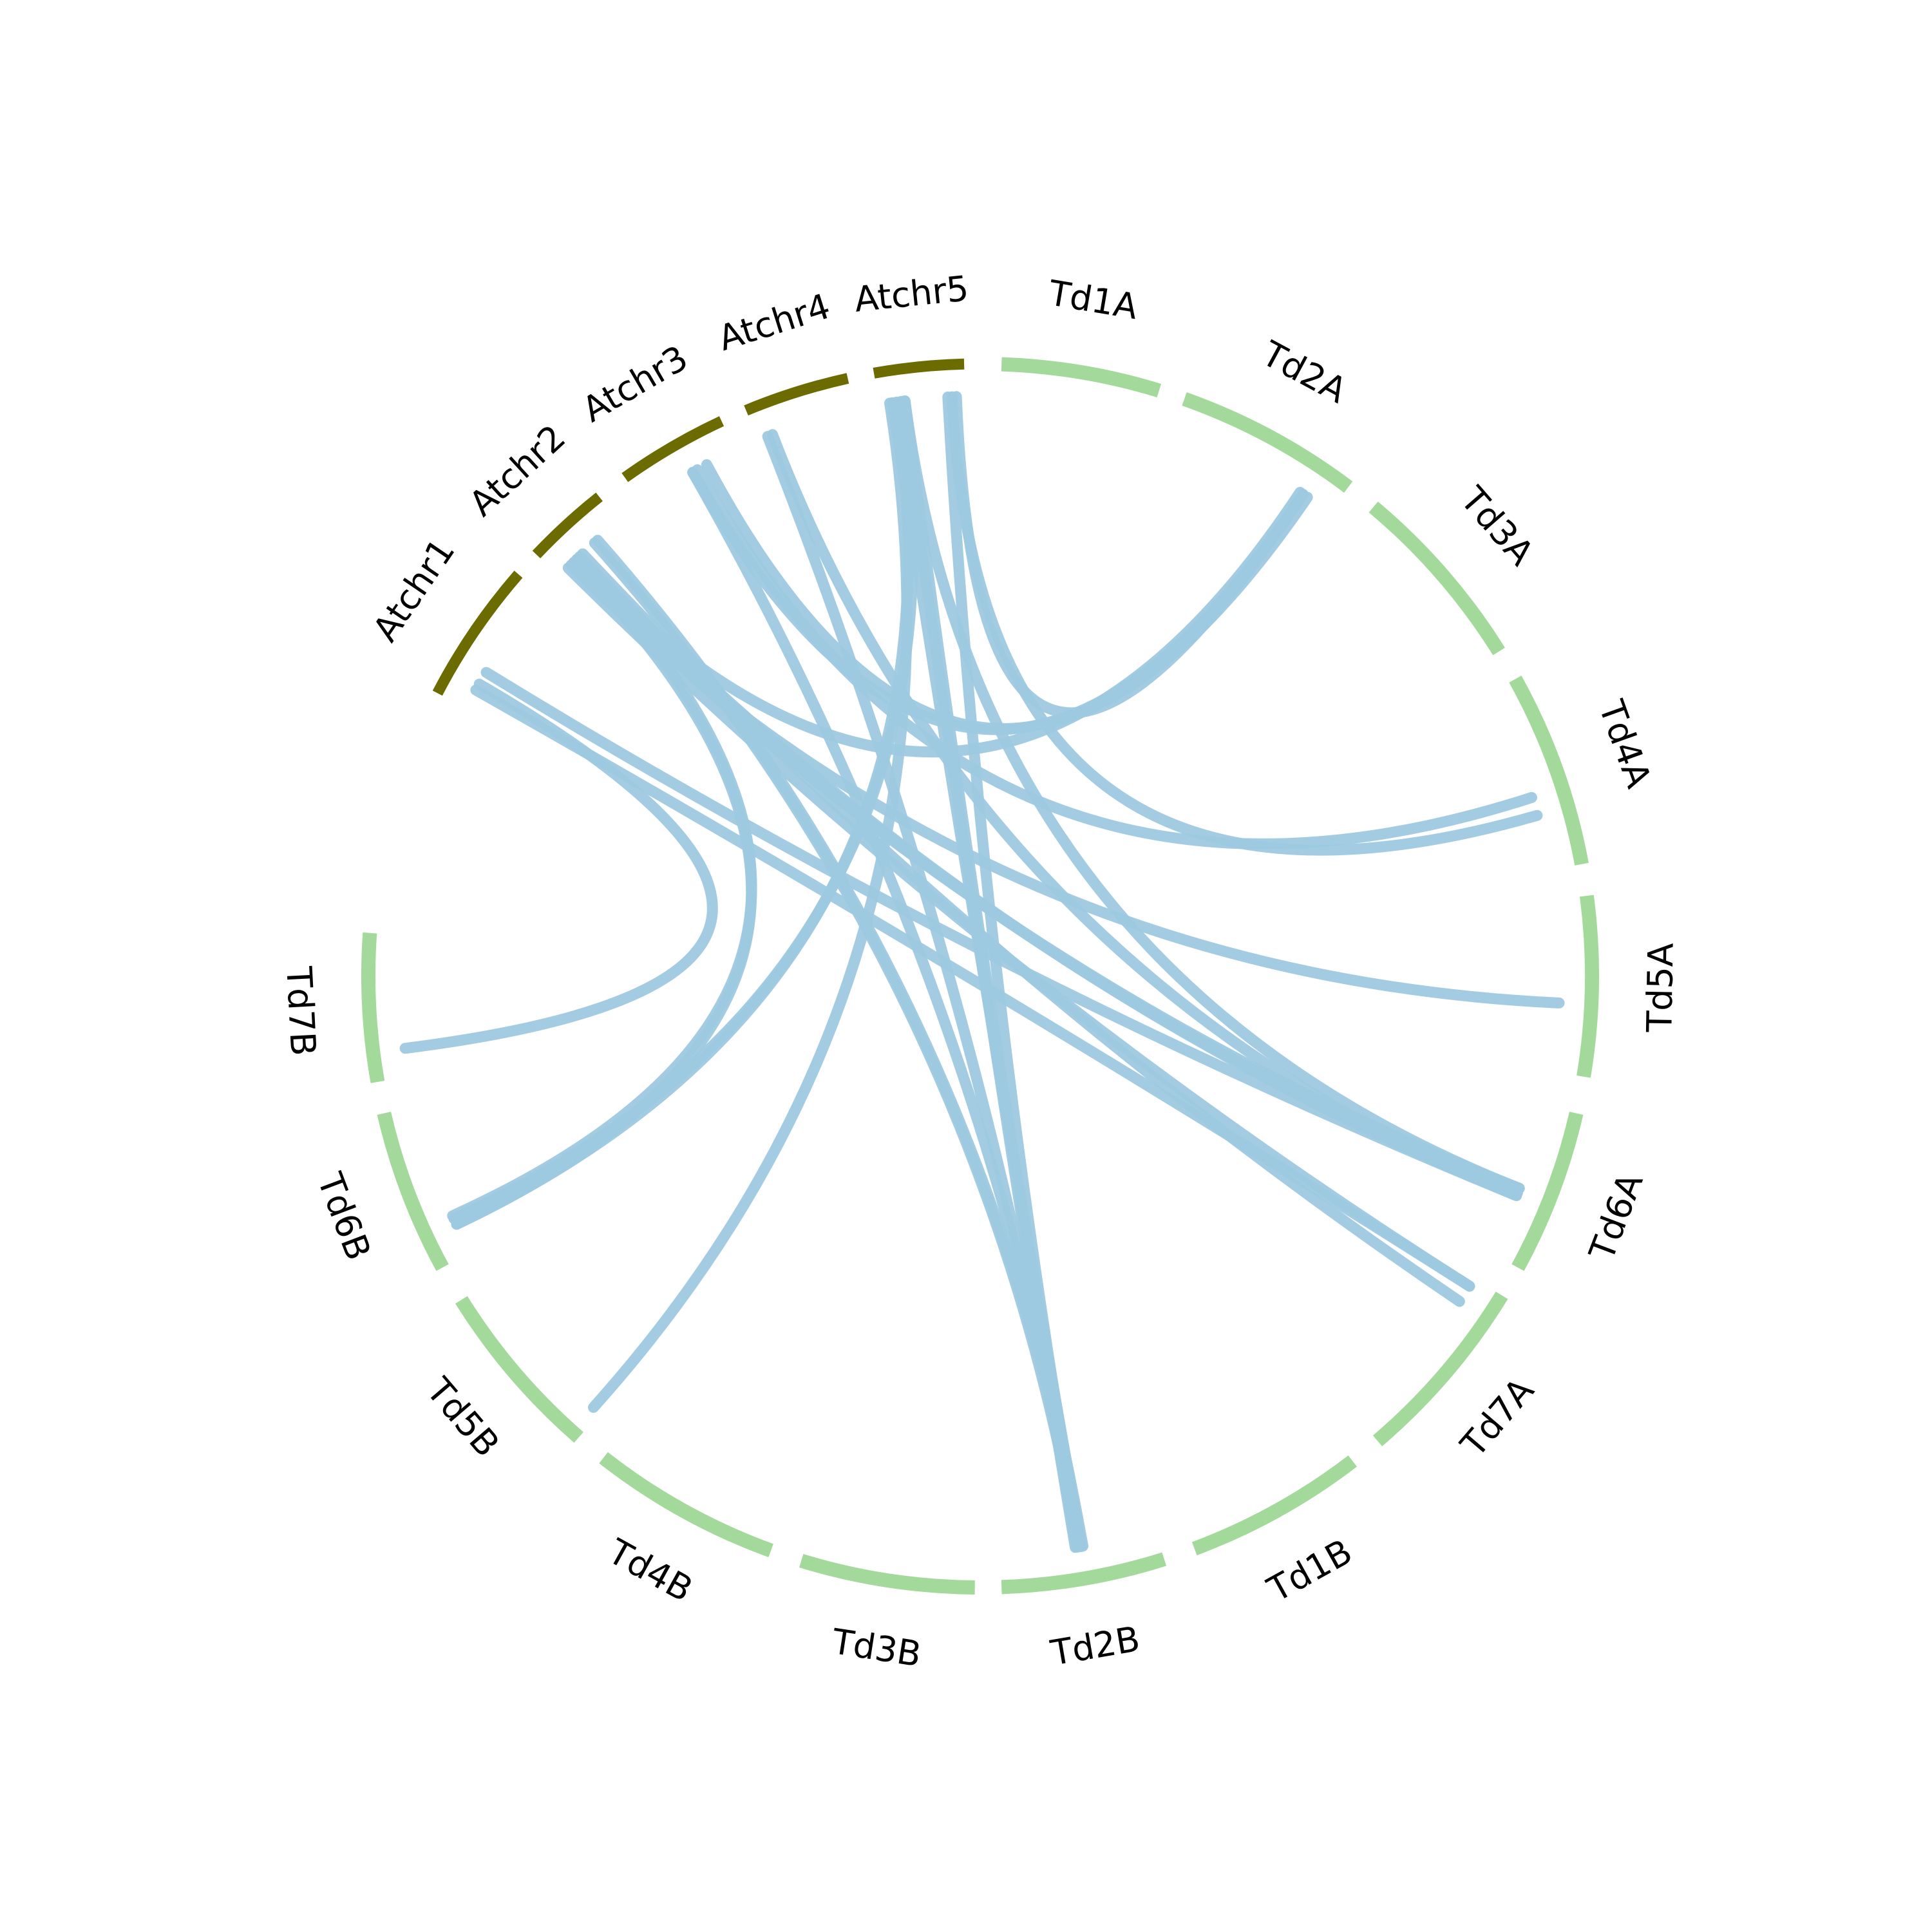 The height and width of the screenshot is (1932, 1932). I want to click on chromosome-label-atchr3: Atchr3, so click(635, 383).